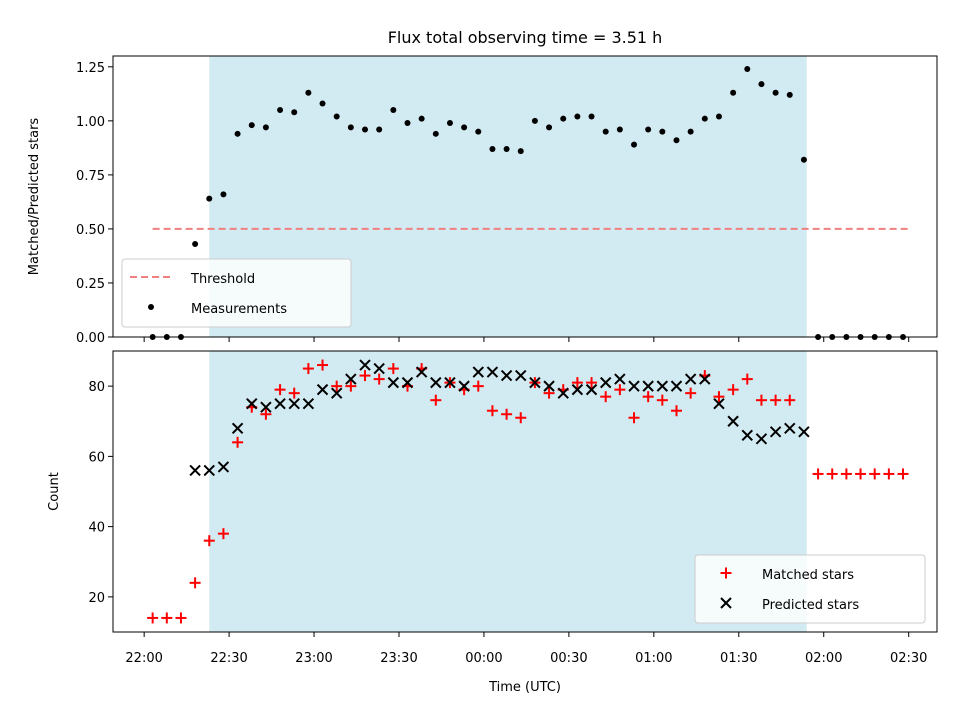 The height and width of the screenshot is (720, 960). I want to click on bottom-y-tick-label: 20, so click(96, 598).